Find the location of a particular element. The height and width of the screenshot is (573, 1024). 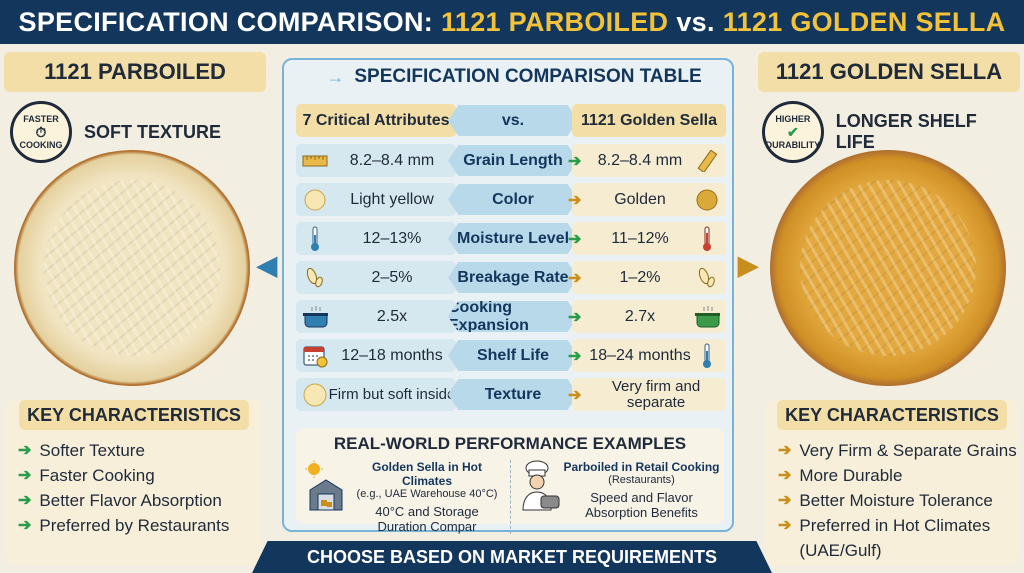

higher-durability-badge-icon: HIGHER ✔ DURABILITY is located at coordinates (793, 132).